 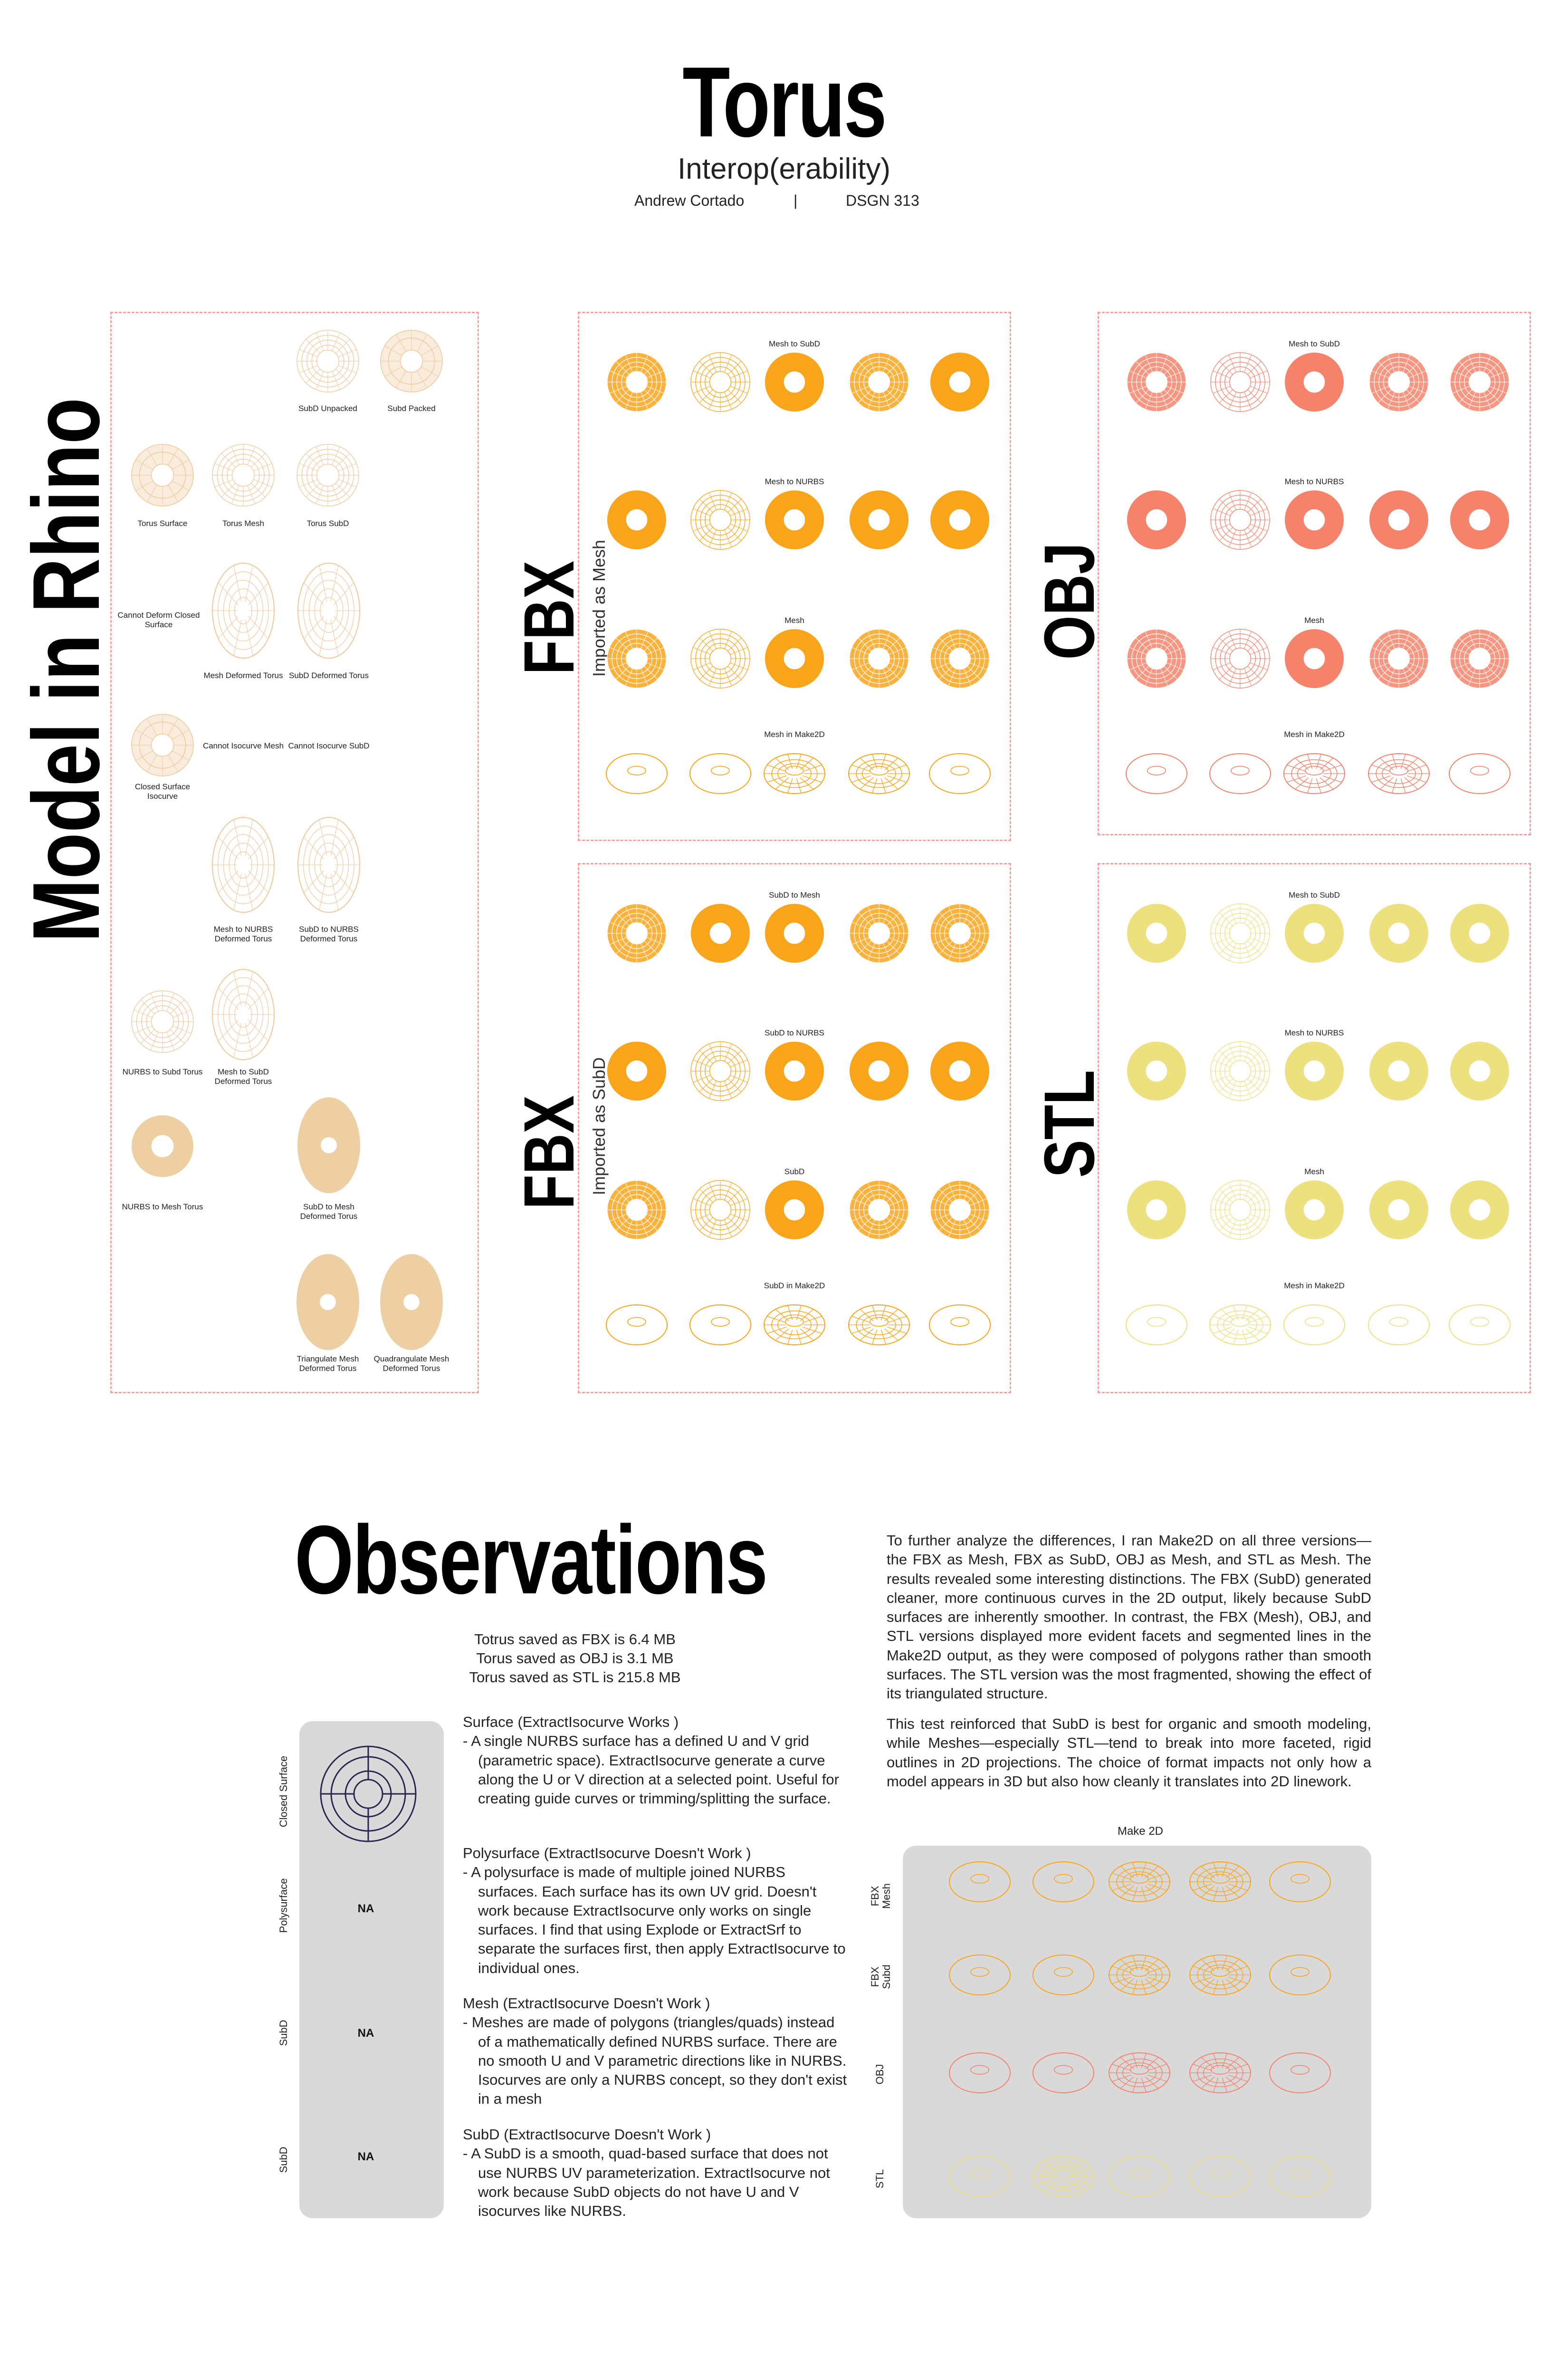 What do you see at coordinates (371, 1969) in the screenshot?
I see `isocurve-comparison-box` at bounding box center [371, 1969].